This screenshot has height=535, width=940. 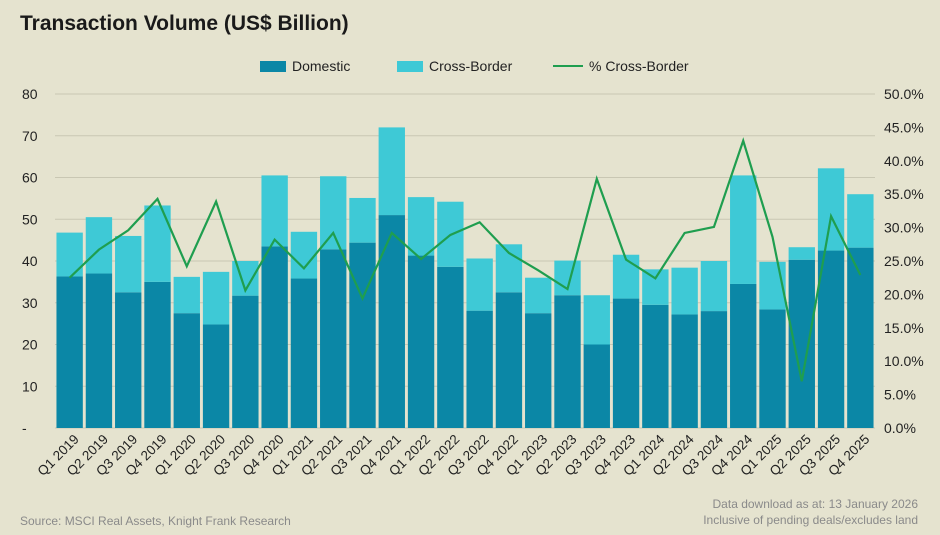 What do you see at coordinates (24, 428) in the screenshot?
I see `y-left-tick-label: -` at bounding box center [24, 428].